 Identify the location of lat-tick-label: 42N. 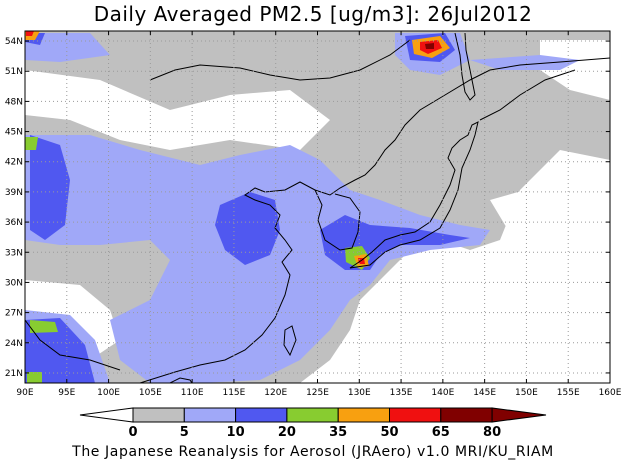
(14, 163).